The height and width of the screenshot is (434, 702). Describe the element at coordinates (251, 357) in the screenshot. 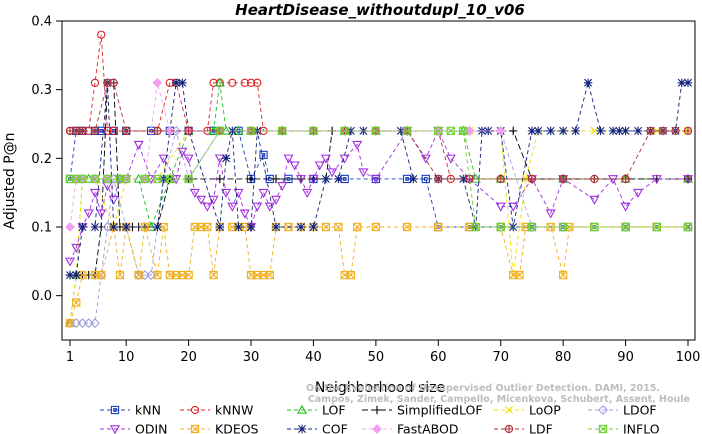

I see `x-tick-label-30: 30` at that location.